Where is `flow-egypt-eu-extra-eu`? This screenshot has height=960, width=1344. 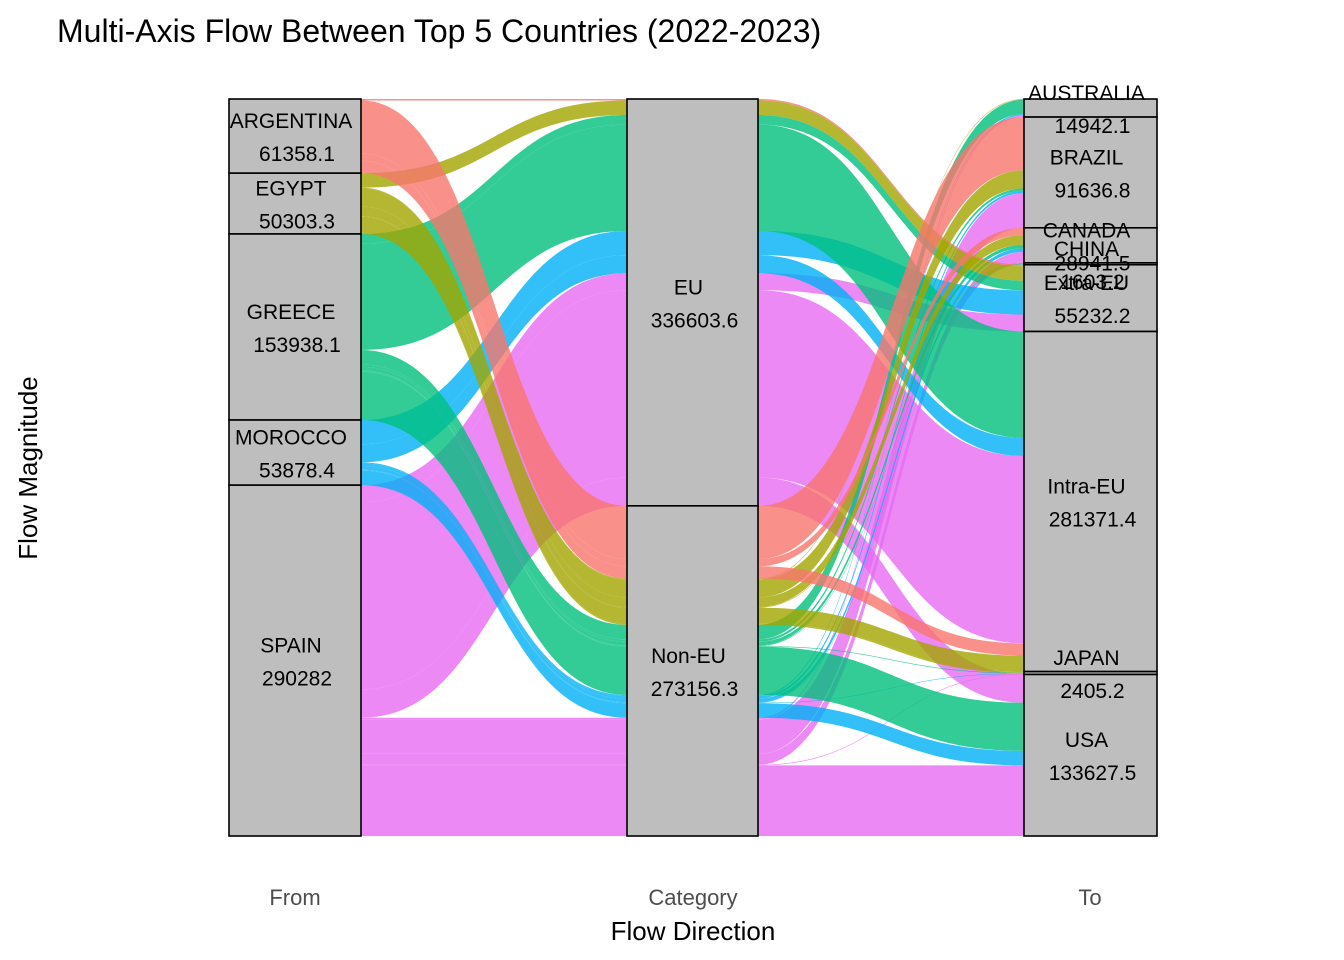 flow-egypt-eu-extra-eu is located at coordinates (692, 190).